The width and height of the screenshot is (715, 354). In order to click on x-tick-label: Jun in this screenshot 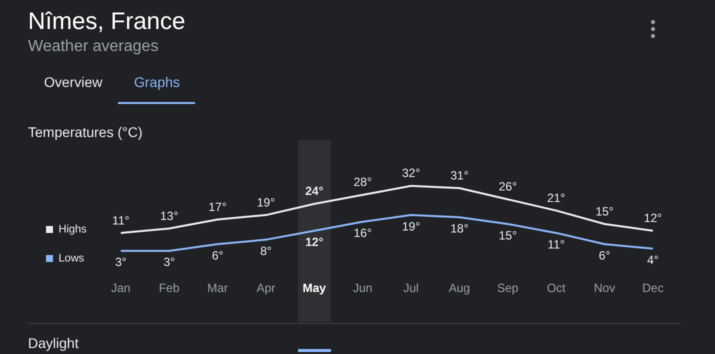, I will do `click(362, 288)`.